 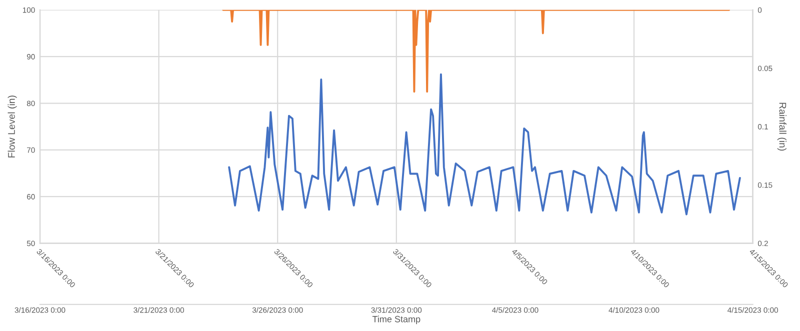 I want to click on y2-axis-title: Rainfall (in), so click(x=781, y=126).